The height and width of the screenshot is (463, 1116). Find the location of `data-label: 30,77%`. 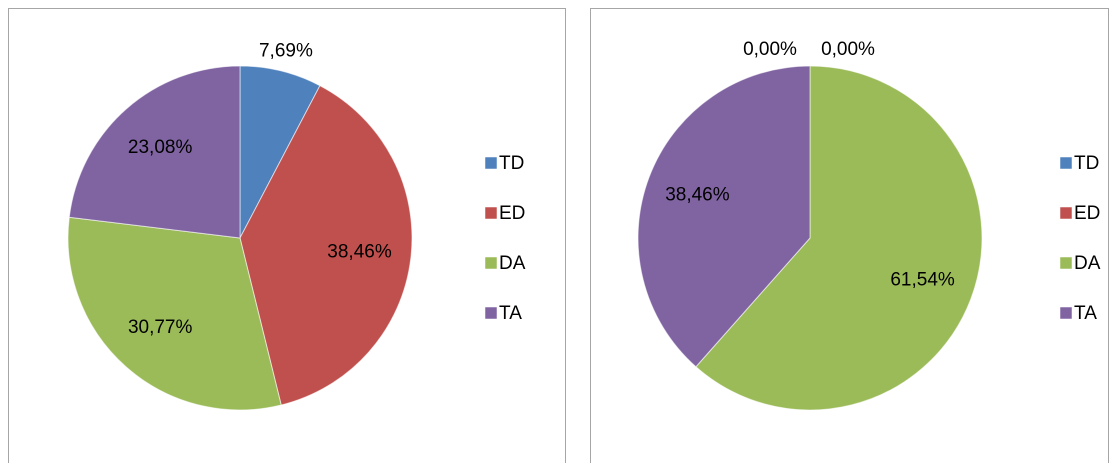

data-label: 30,77% is located at coordinates (160, 327).